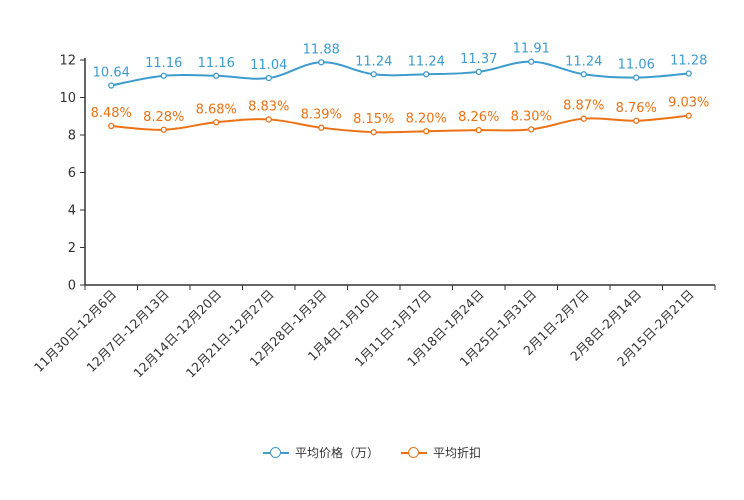 The image size is (744, 500). What do you see at coordinates (72, 248) in the screenshot?
I see `y-tick-label: 2` at bounding box center [72, 248].